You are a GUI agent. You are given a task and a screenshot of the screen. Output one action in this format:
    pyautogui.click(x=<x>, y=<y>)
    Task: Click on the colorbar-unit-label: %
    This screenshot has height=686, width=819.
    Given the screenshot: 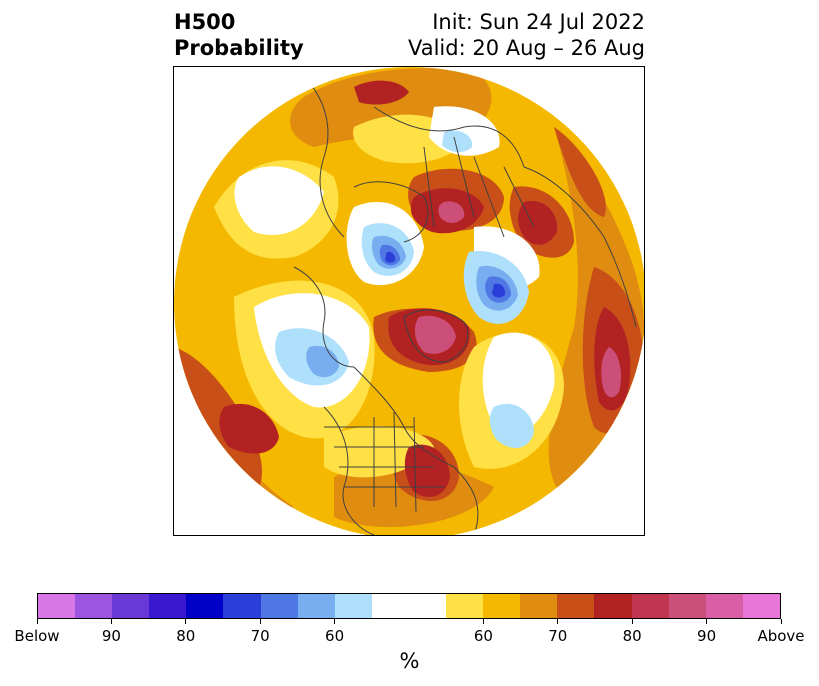 What is the action you would take?
    pyautogui.click(x=409, y=661)
    